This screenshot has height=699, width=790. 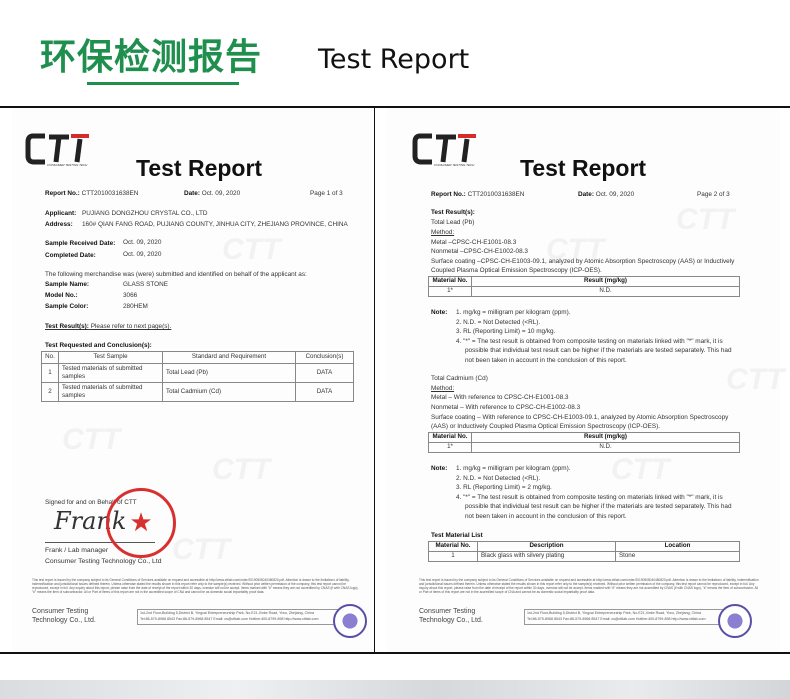 What do you see at coordinates (453, 222) in the screenshot?
I see `lead-name: Total Lead (Pb)` at bounding box center [453, 222].